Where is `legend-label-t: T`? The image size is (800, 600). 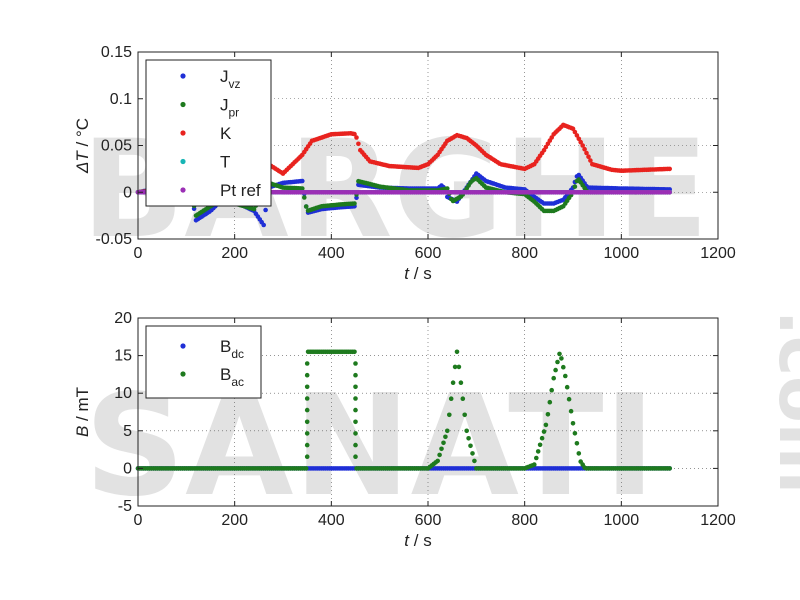
legend-label-t: T is located at coordinates (225, 162).